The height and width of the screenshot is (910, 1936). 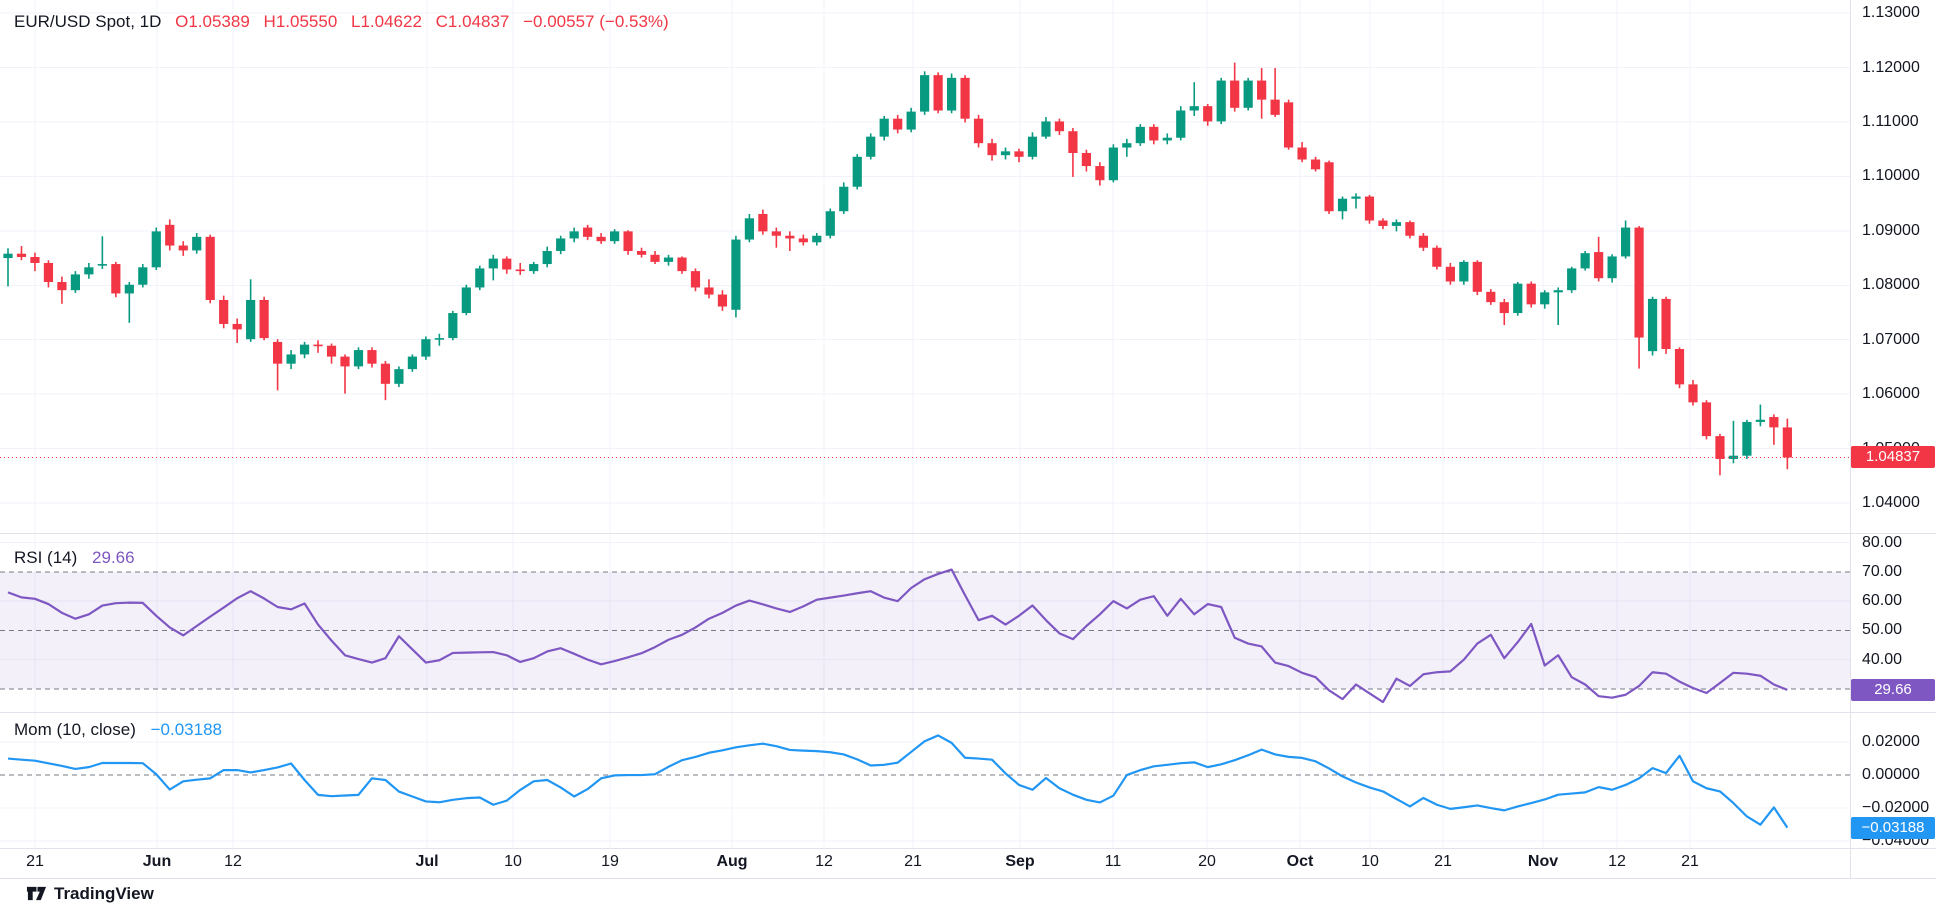 What do you see at coordinates (1891, 67) in the screenshot?
I see `price-axis-label: 1.12000` at bounding box center [1891, 67].